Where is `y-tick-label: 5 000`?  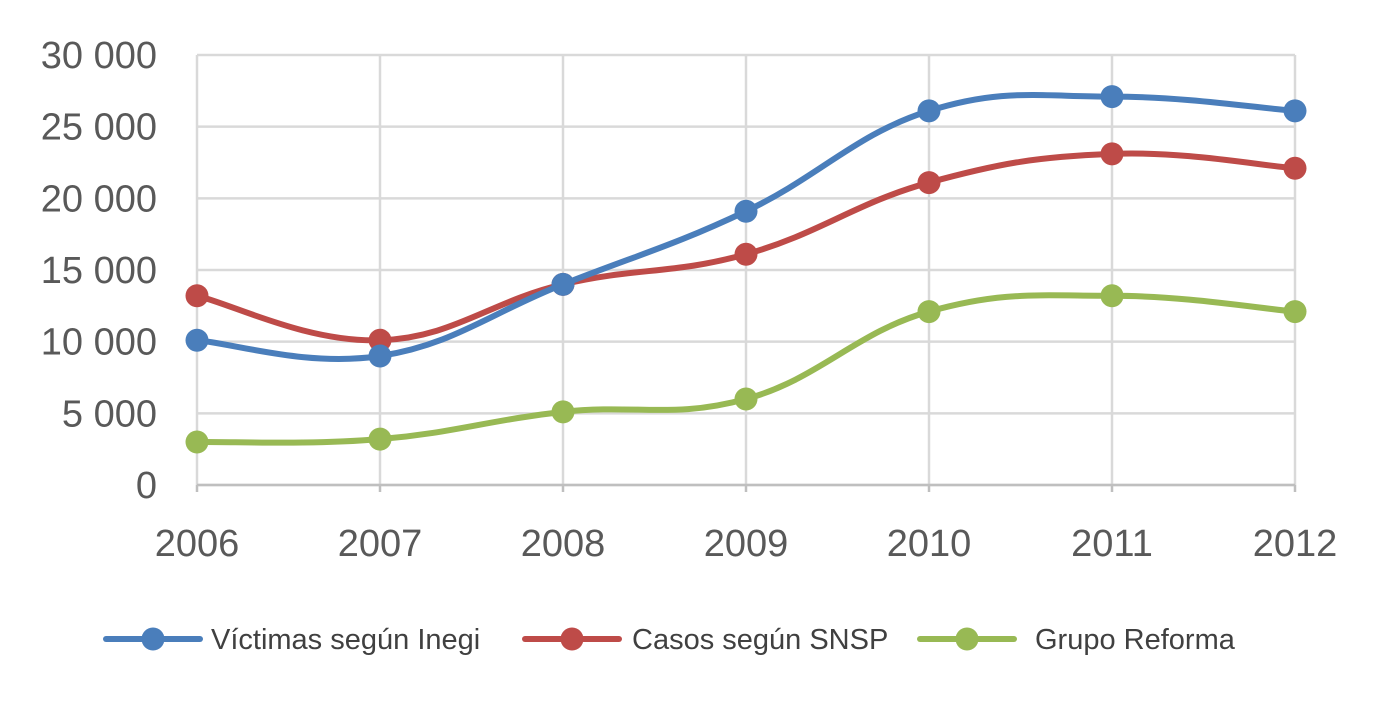 y-tick-label: 5 000 is located at coordinates (109, 414).